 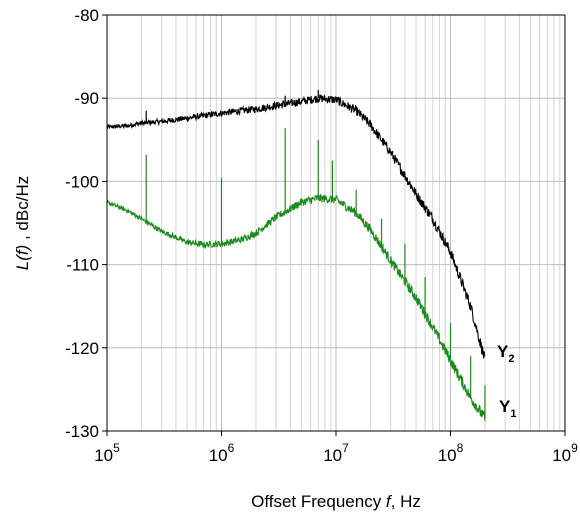 I want to click on x-tick-label: 10⁷, so click(x=336, y=453).